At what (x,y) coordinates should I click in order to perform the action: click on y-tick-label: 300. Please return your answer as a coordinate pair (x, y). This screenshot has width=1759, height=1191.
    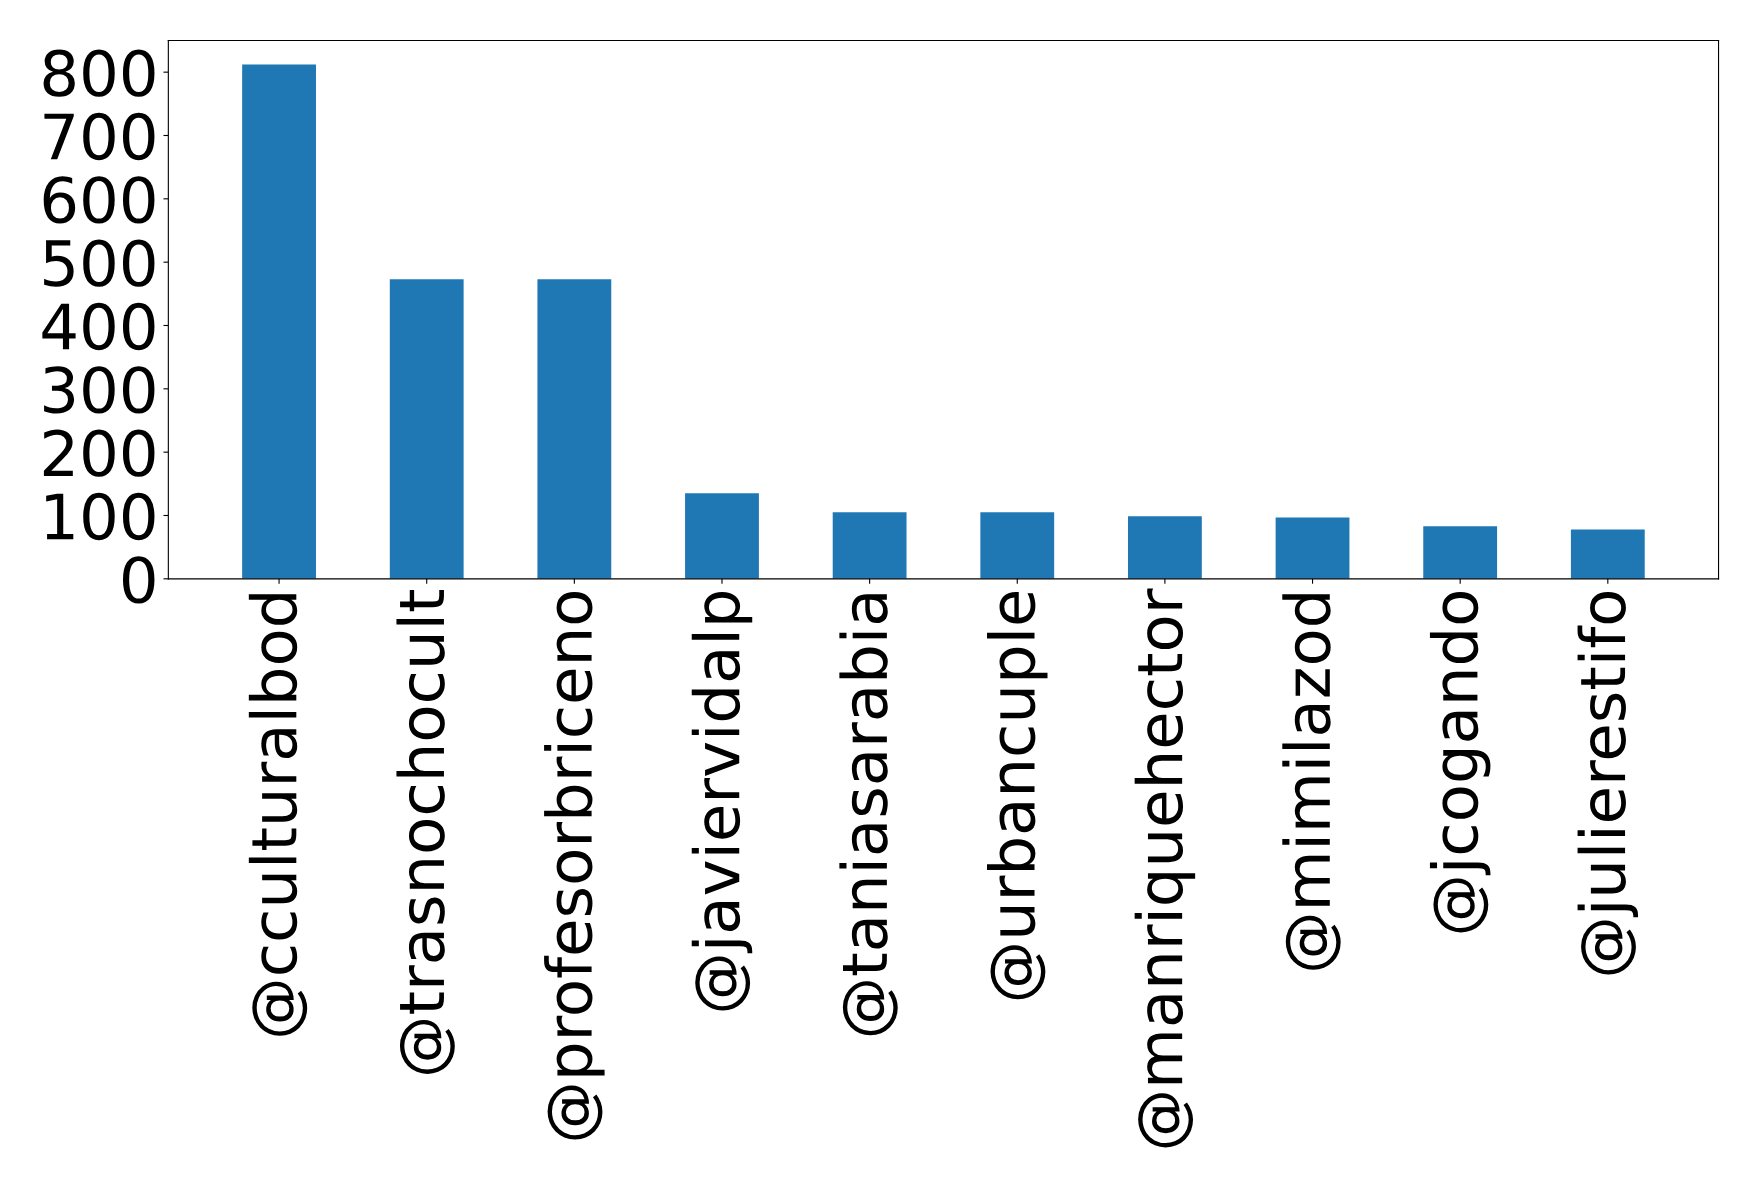
    Looking at the image, I should click on (99, 390).